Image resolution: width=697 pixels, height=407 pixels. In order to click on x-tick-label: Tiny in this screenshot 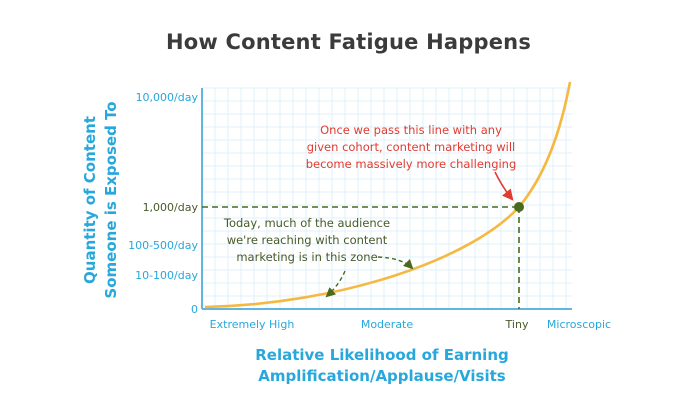, I will do `click(517, 324)`.